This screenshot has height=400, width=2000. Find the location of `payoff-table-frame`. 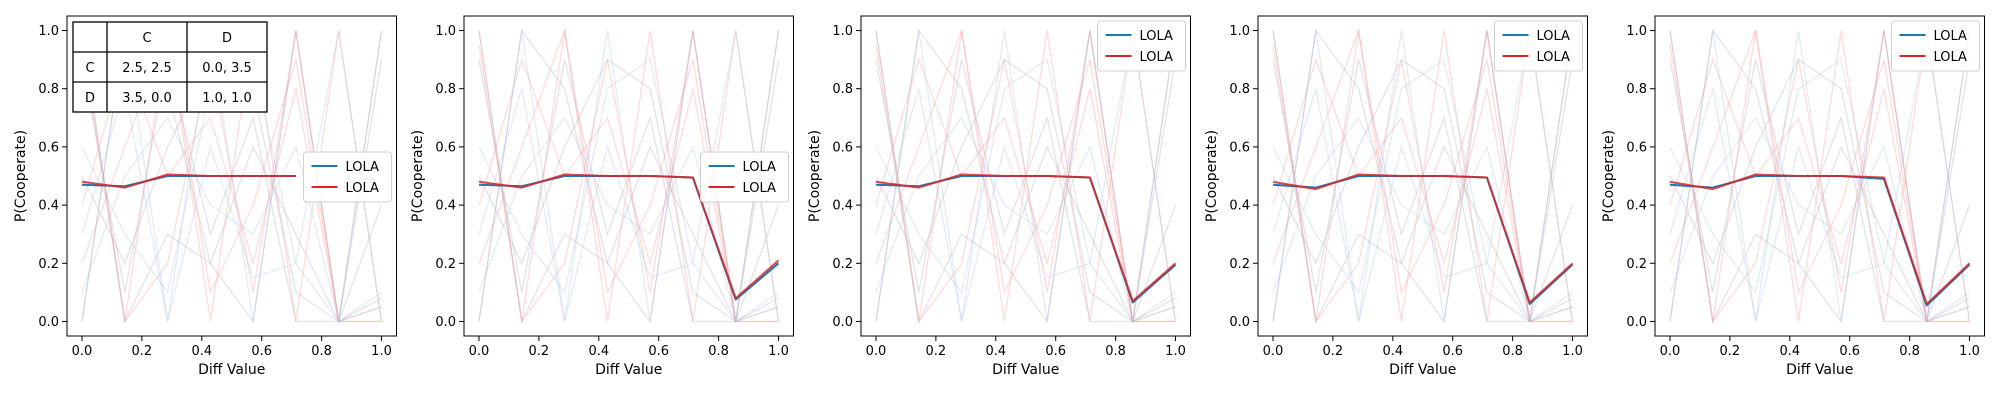

payoff-table-frame is located at coordinates (170, 67).